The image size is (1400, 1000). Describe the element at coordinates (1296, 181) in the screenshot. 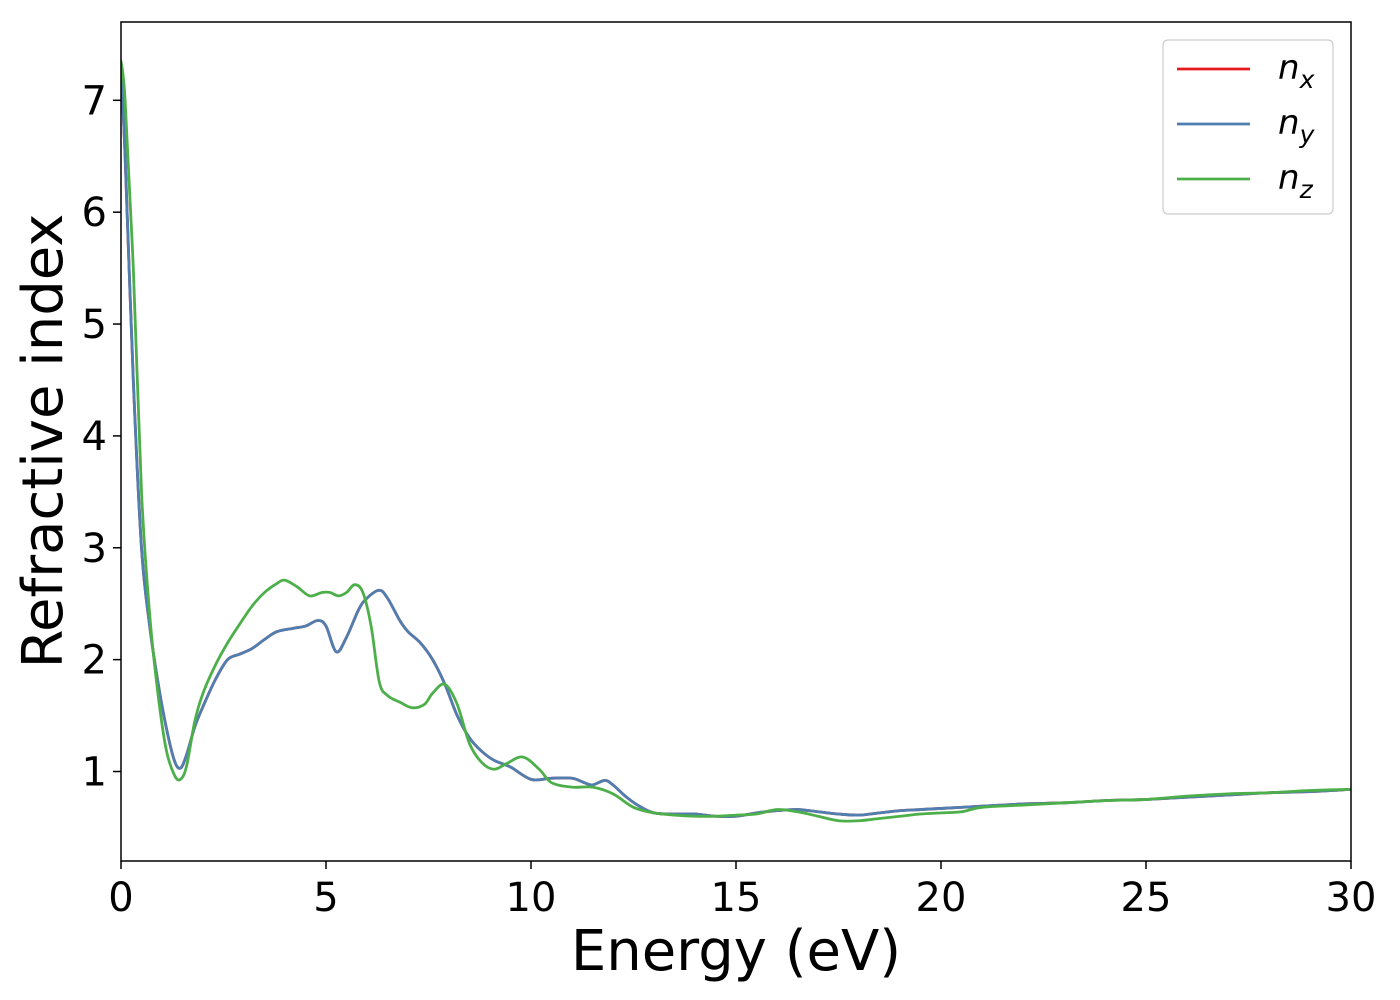

I see `legend-label-nz: nz` at that location.